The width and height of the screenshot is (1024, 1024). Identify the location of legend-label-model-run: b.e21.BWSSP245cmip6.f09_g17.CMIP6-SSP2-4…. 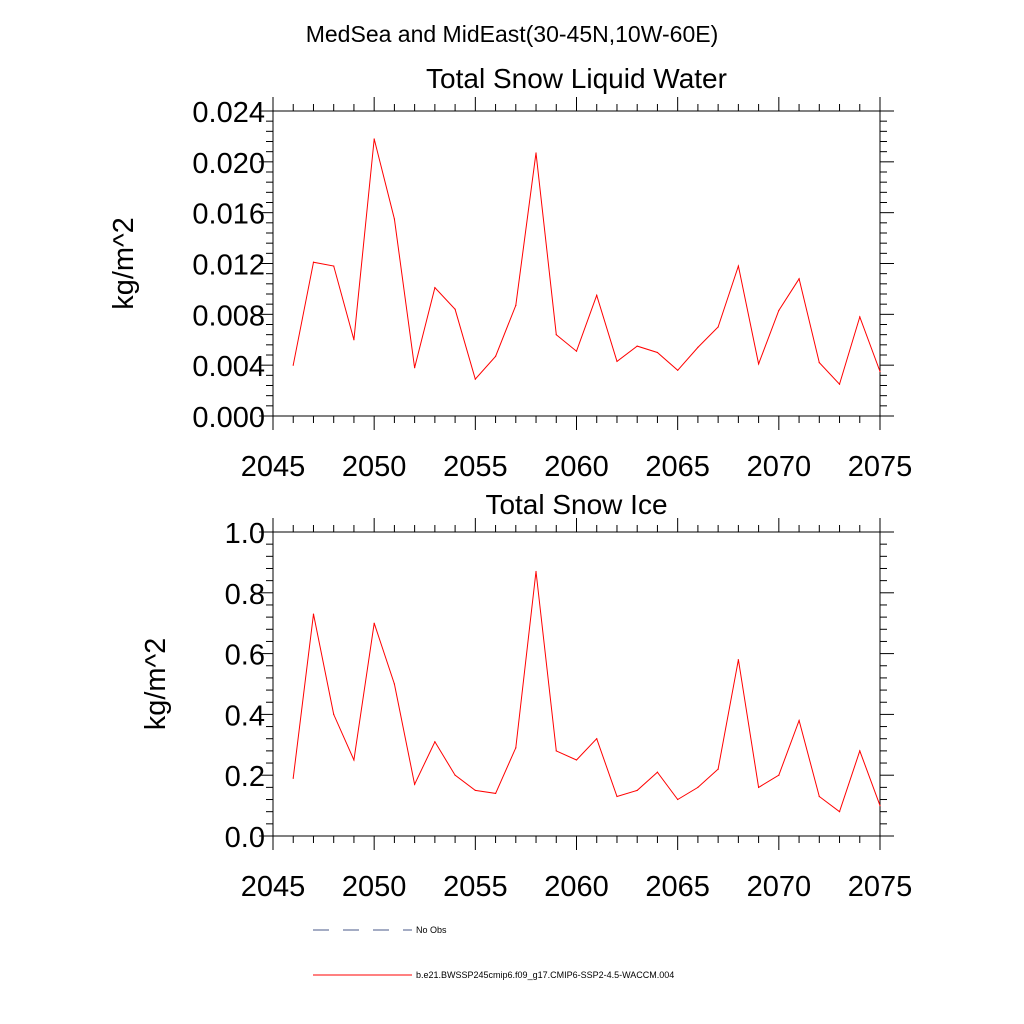
(545, 975).